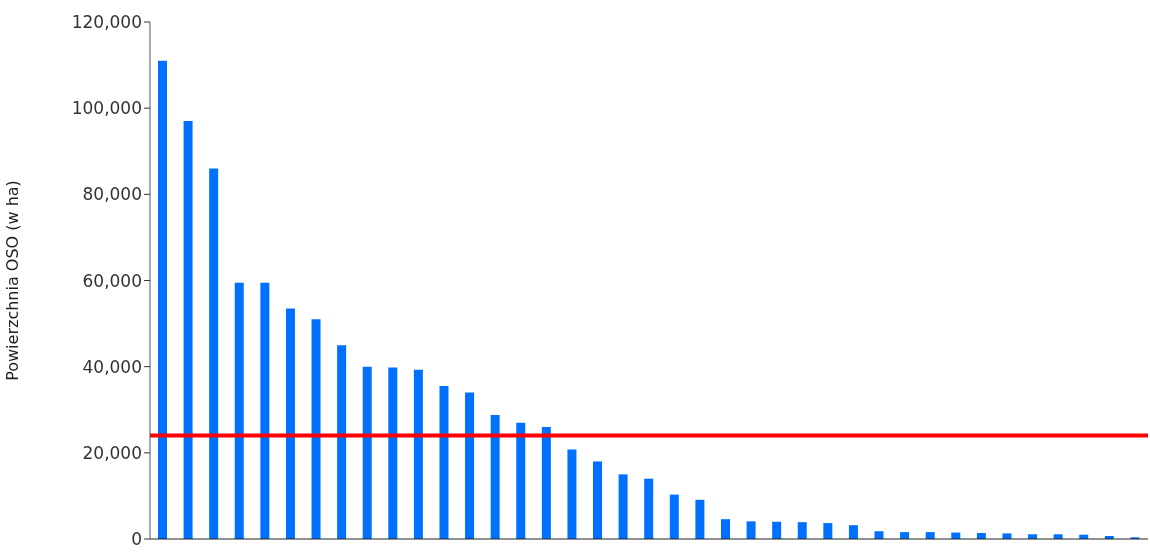  What do you see at coordinates (112, 280) in the screenshot?
I see `y-tick-label: 60,000` at bounding box center [112, 280].